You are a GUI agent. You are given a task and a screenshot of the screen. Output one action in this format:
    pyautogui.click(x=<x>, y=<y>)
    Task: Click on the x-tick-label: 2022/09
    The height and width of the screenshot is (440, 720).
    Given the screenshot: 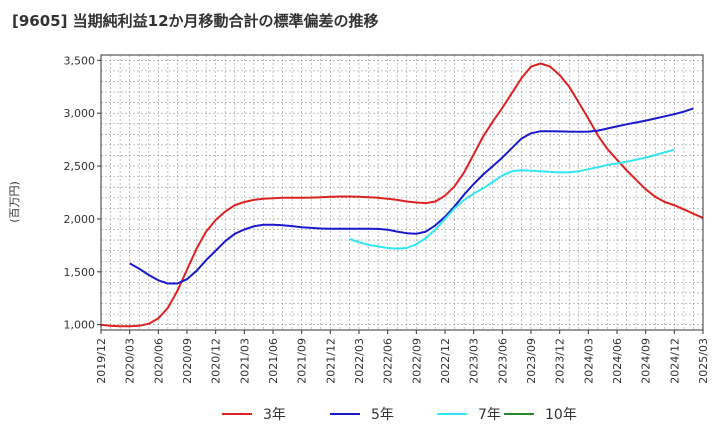 What is the action you would take?
    pyautogui.click(x=416, y=361)
    